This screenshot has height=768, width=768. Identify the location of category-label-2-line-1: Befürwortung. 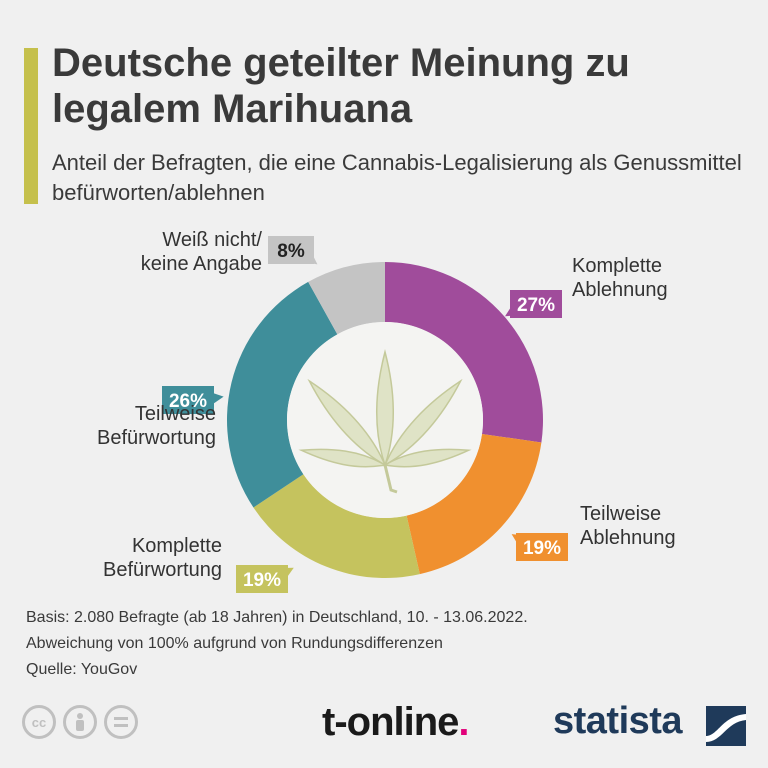
(162, 570).